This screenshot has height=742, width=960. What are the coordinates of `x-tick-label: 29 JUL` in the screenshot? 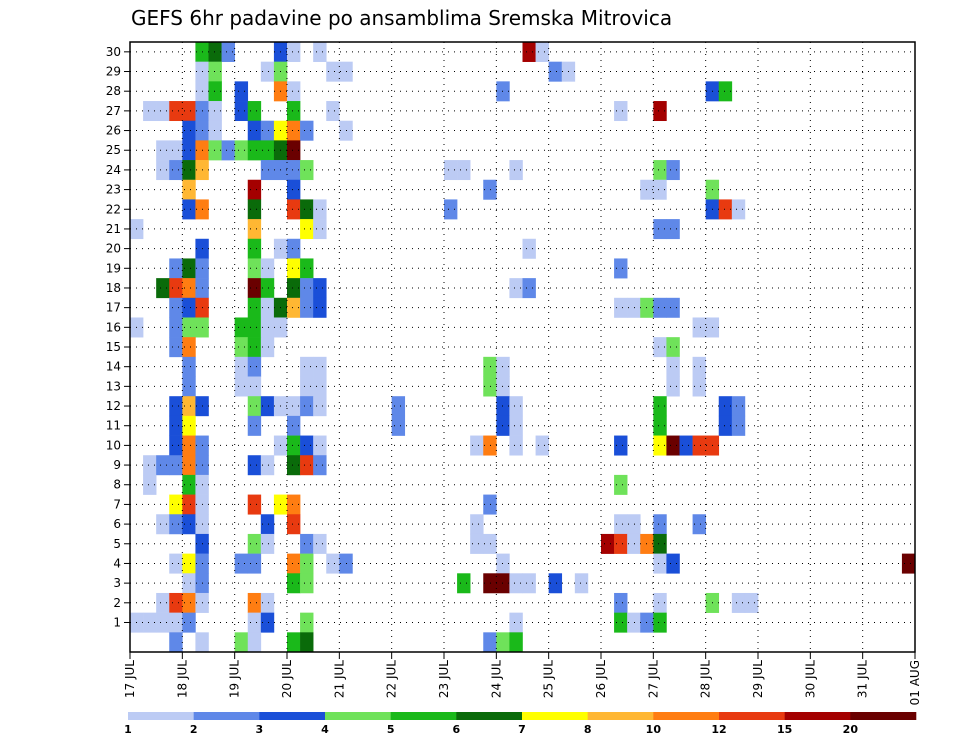 It's located at (758, 679).